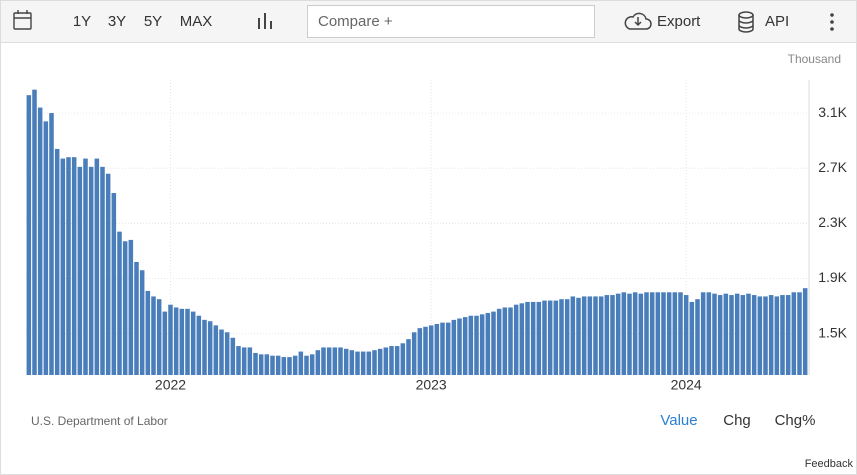  What do you see at coordinates (638, 21) in the screenshot?
I see `export-icon` at bounding box center [638, 21].